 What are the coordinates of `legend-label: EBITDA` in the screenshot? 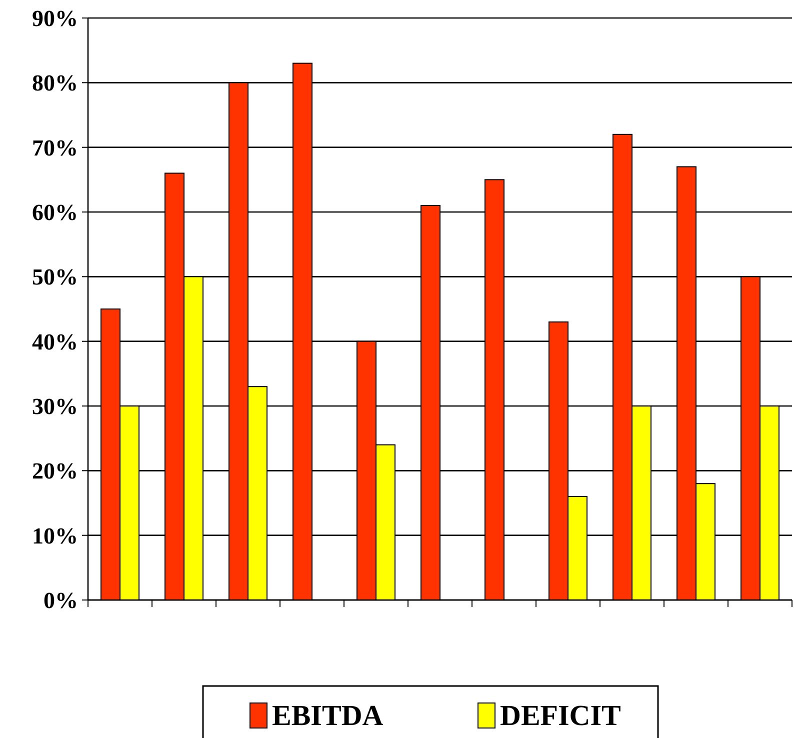 It's located at (328, 716).